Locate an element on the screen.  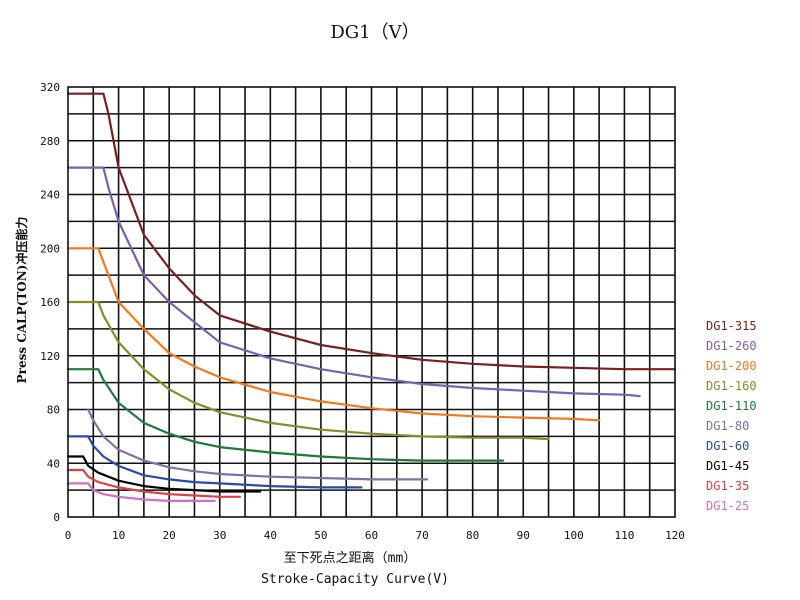
x-tick-label: 110 is located at coordinates (624, 535).